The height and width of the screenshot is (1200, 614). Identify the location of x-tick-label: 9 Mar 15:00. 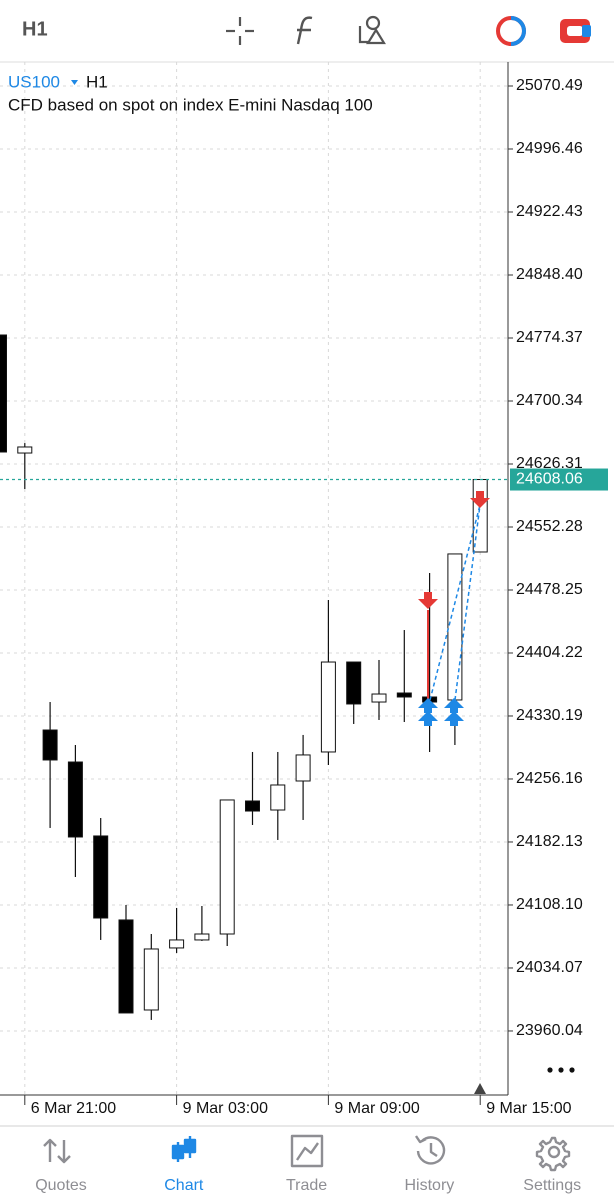
(528, 1108).